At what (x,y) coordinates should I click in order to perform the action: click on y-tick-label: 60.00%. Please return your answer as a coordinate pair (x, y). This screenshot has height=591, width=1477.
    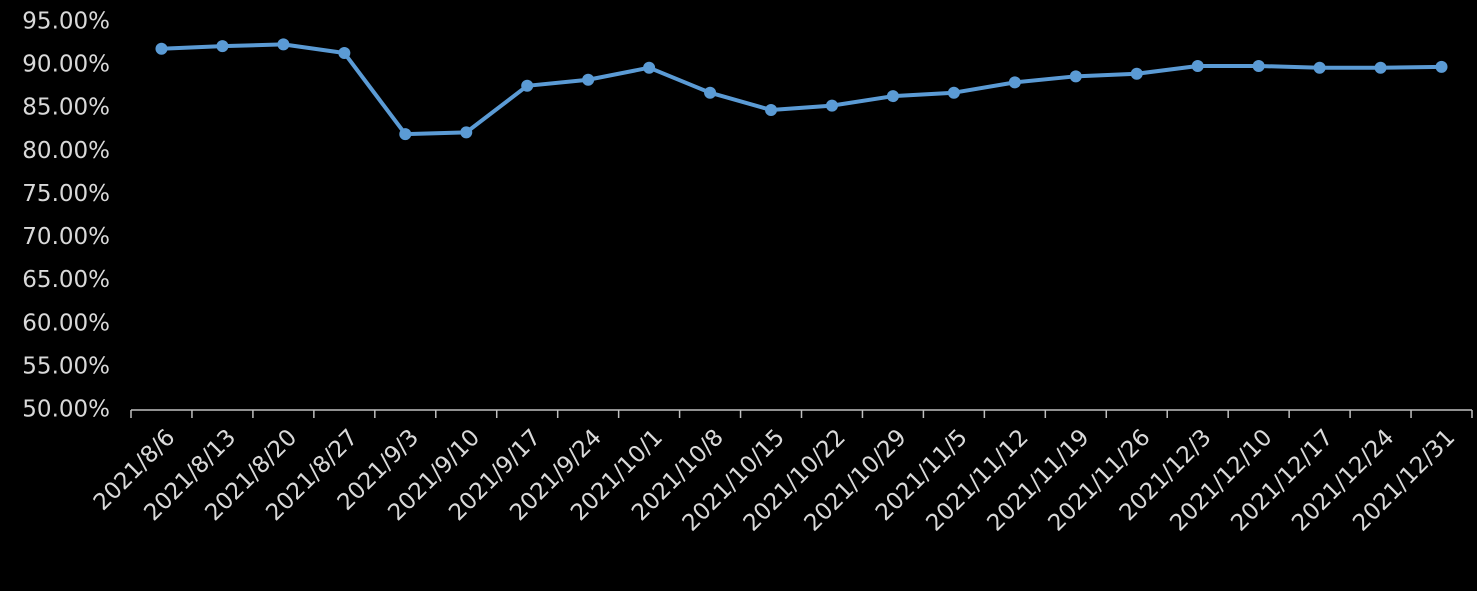
    Looking at the image, I should click on (66, 323).